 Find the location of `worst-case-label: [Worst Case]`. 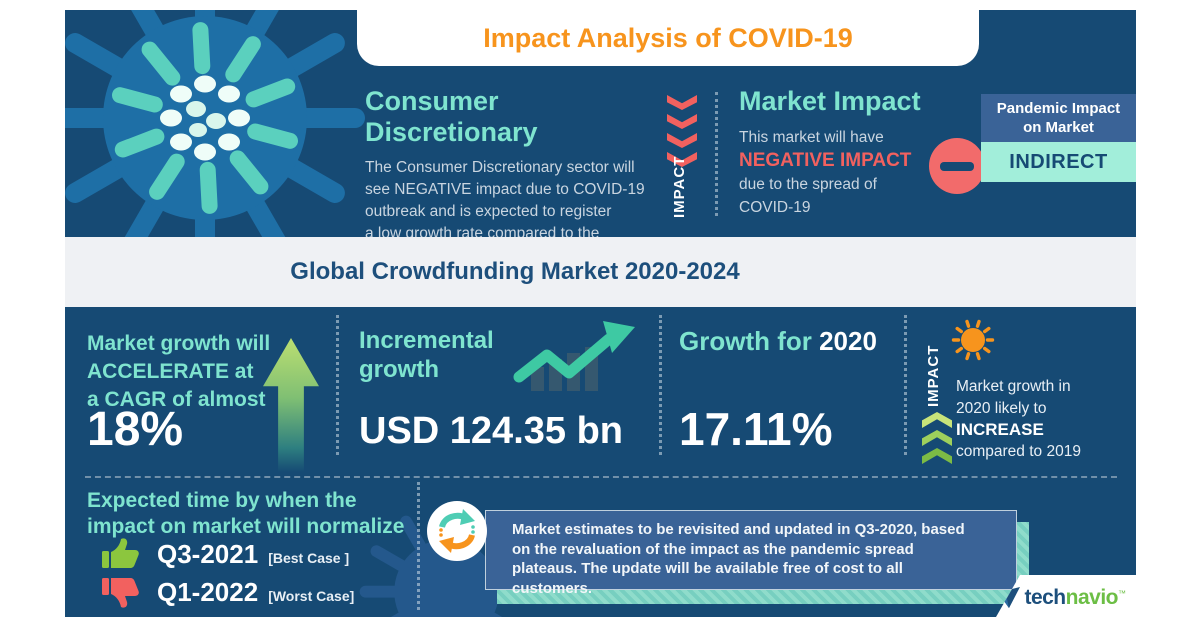

worst-case-label: [Worst Case] is located at coordinates (311, 596).